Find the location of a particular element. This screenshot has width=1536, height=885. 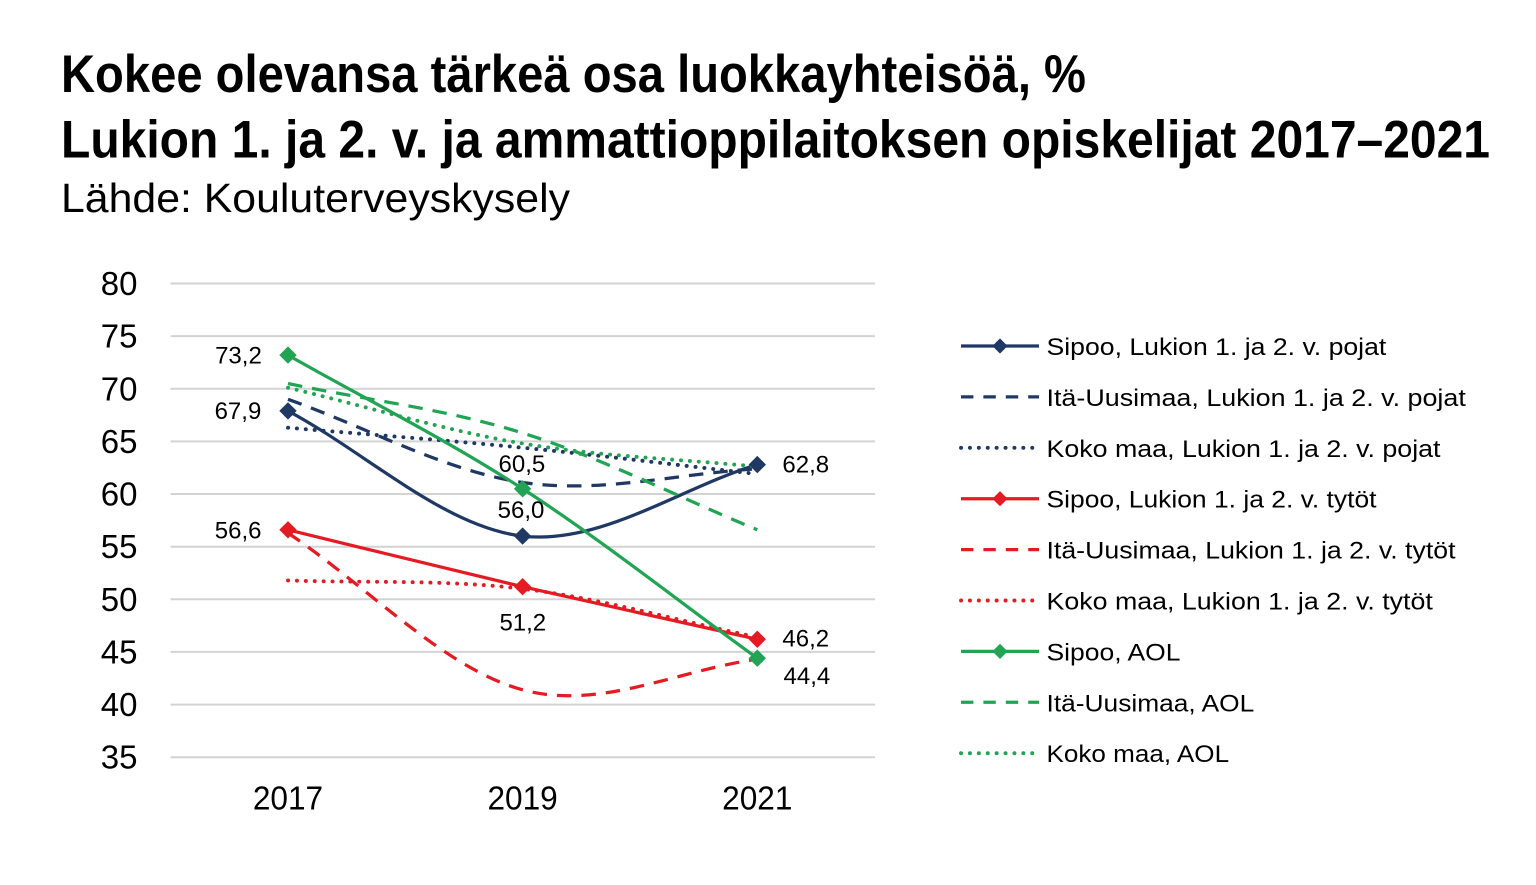

svg-text:Koko maa, Lukion 1. ja 2. v. t: Koko maa, Lukion 1. ja 2. v. tytöt is located at coordinates (1240, 602).